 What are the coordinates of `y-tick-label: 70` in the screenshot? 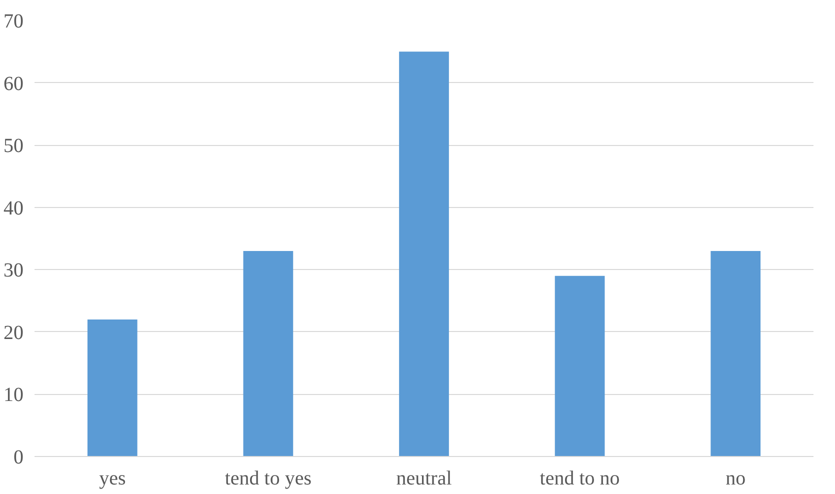 It's located at (14, 21).